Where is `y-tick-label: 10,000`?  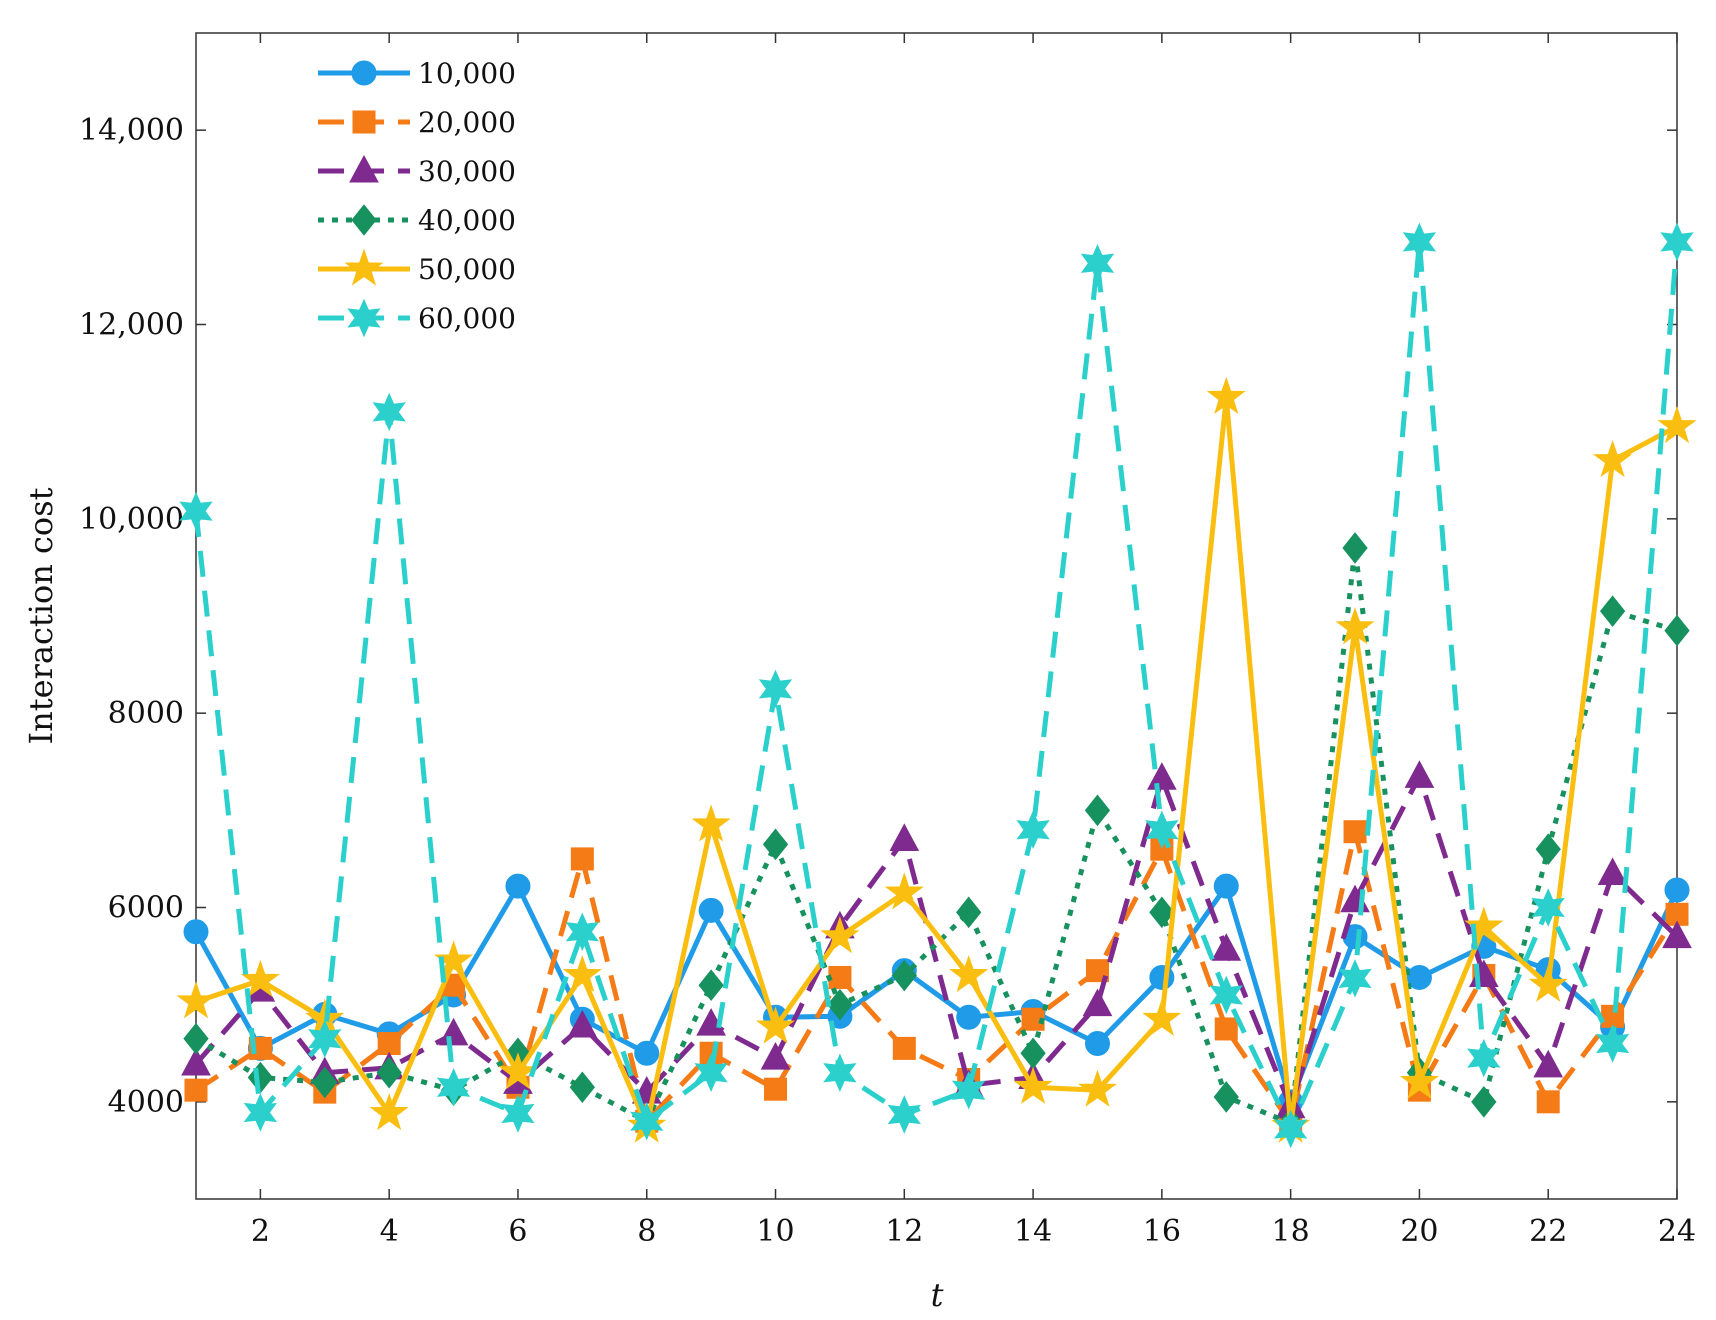
y-tick-label: 10,000 is located at coordinates (131, 519).